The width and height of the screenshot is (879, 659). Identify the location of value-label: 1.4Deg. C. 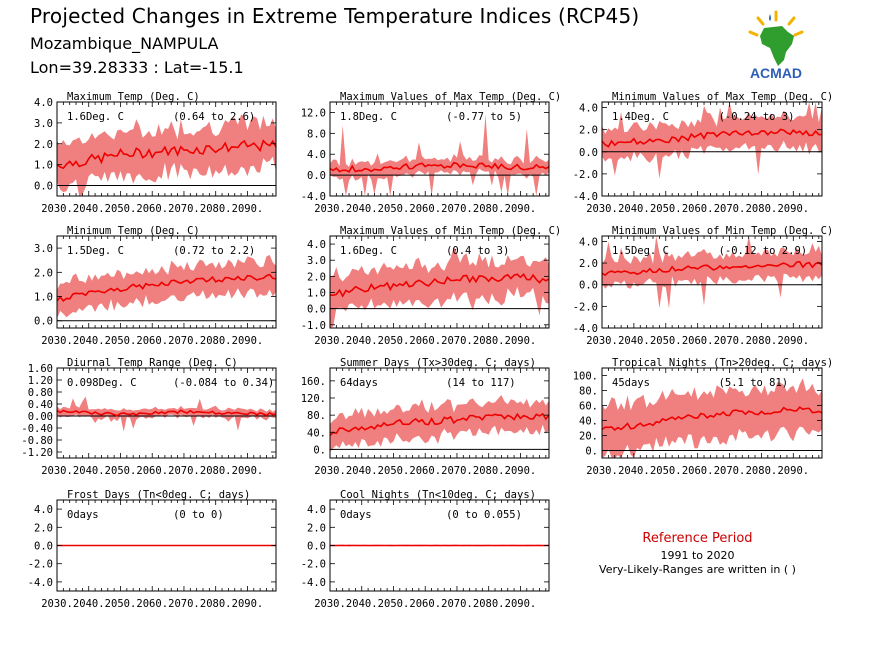
(640, 117).